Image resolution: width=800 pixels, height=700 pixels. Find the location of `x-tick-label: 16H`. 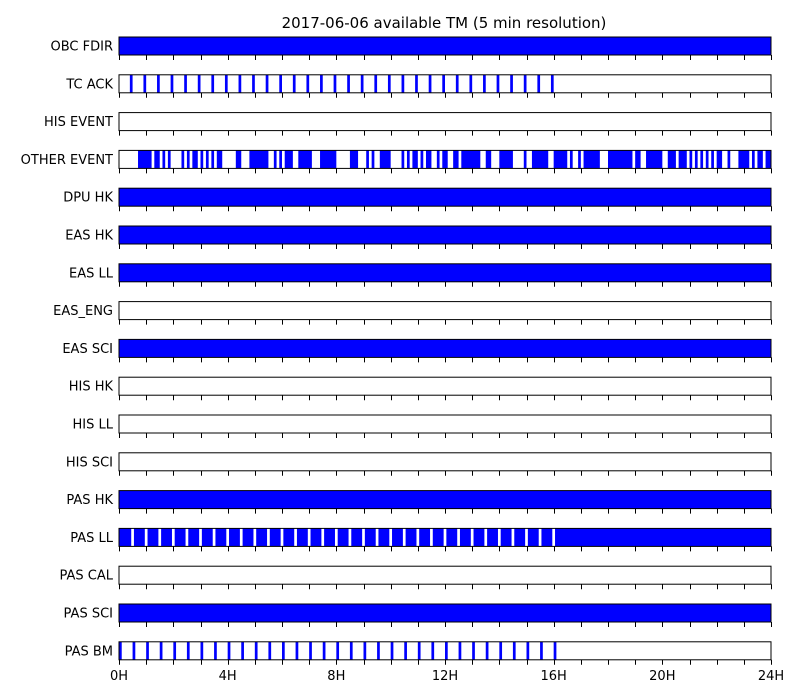

x-tick-label: 16H is located at coordinates (554, 676).